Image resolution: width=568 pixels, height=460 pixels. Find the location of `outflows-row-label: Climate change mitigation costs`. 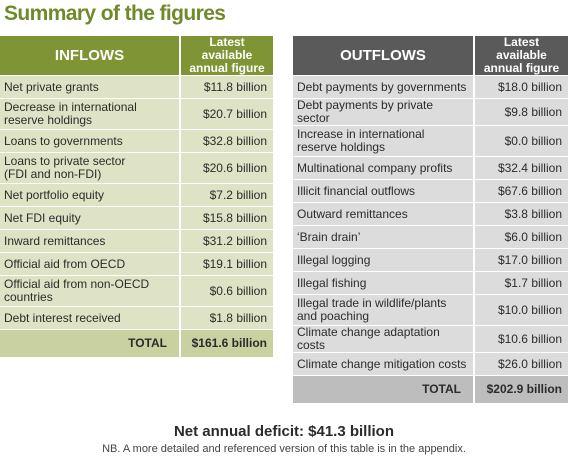

outflows-row-label: Climate change mitigation costs is located at coordinates (383, 364).